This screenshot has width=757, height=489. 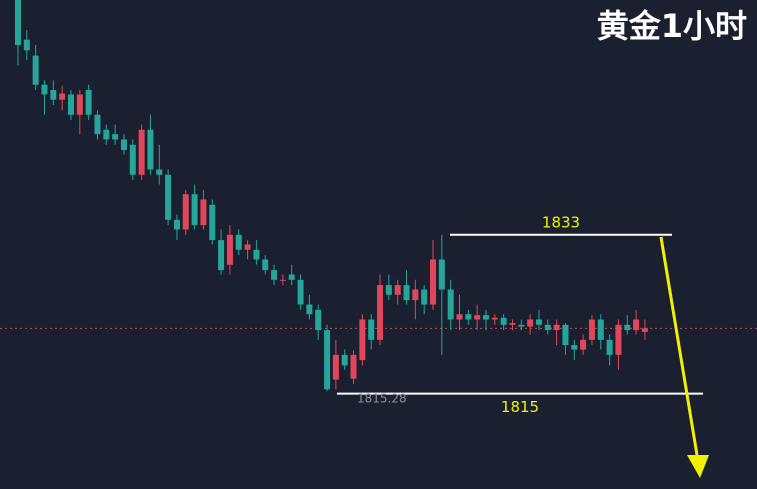 What do you see at coordinates (520, 407) in the screenshot?
I see `level-label: 1815` at bounding box center [520, 407].